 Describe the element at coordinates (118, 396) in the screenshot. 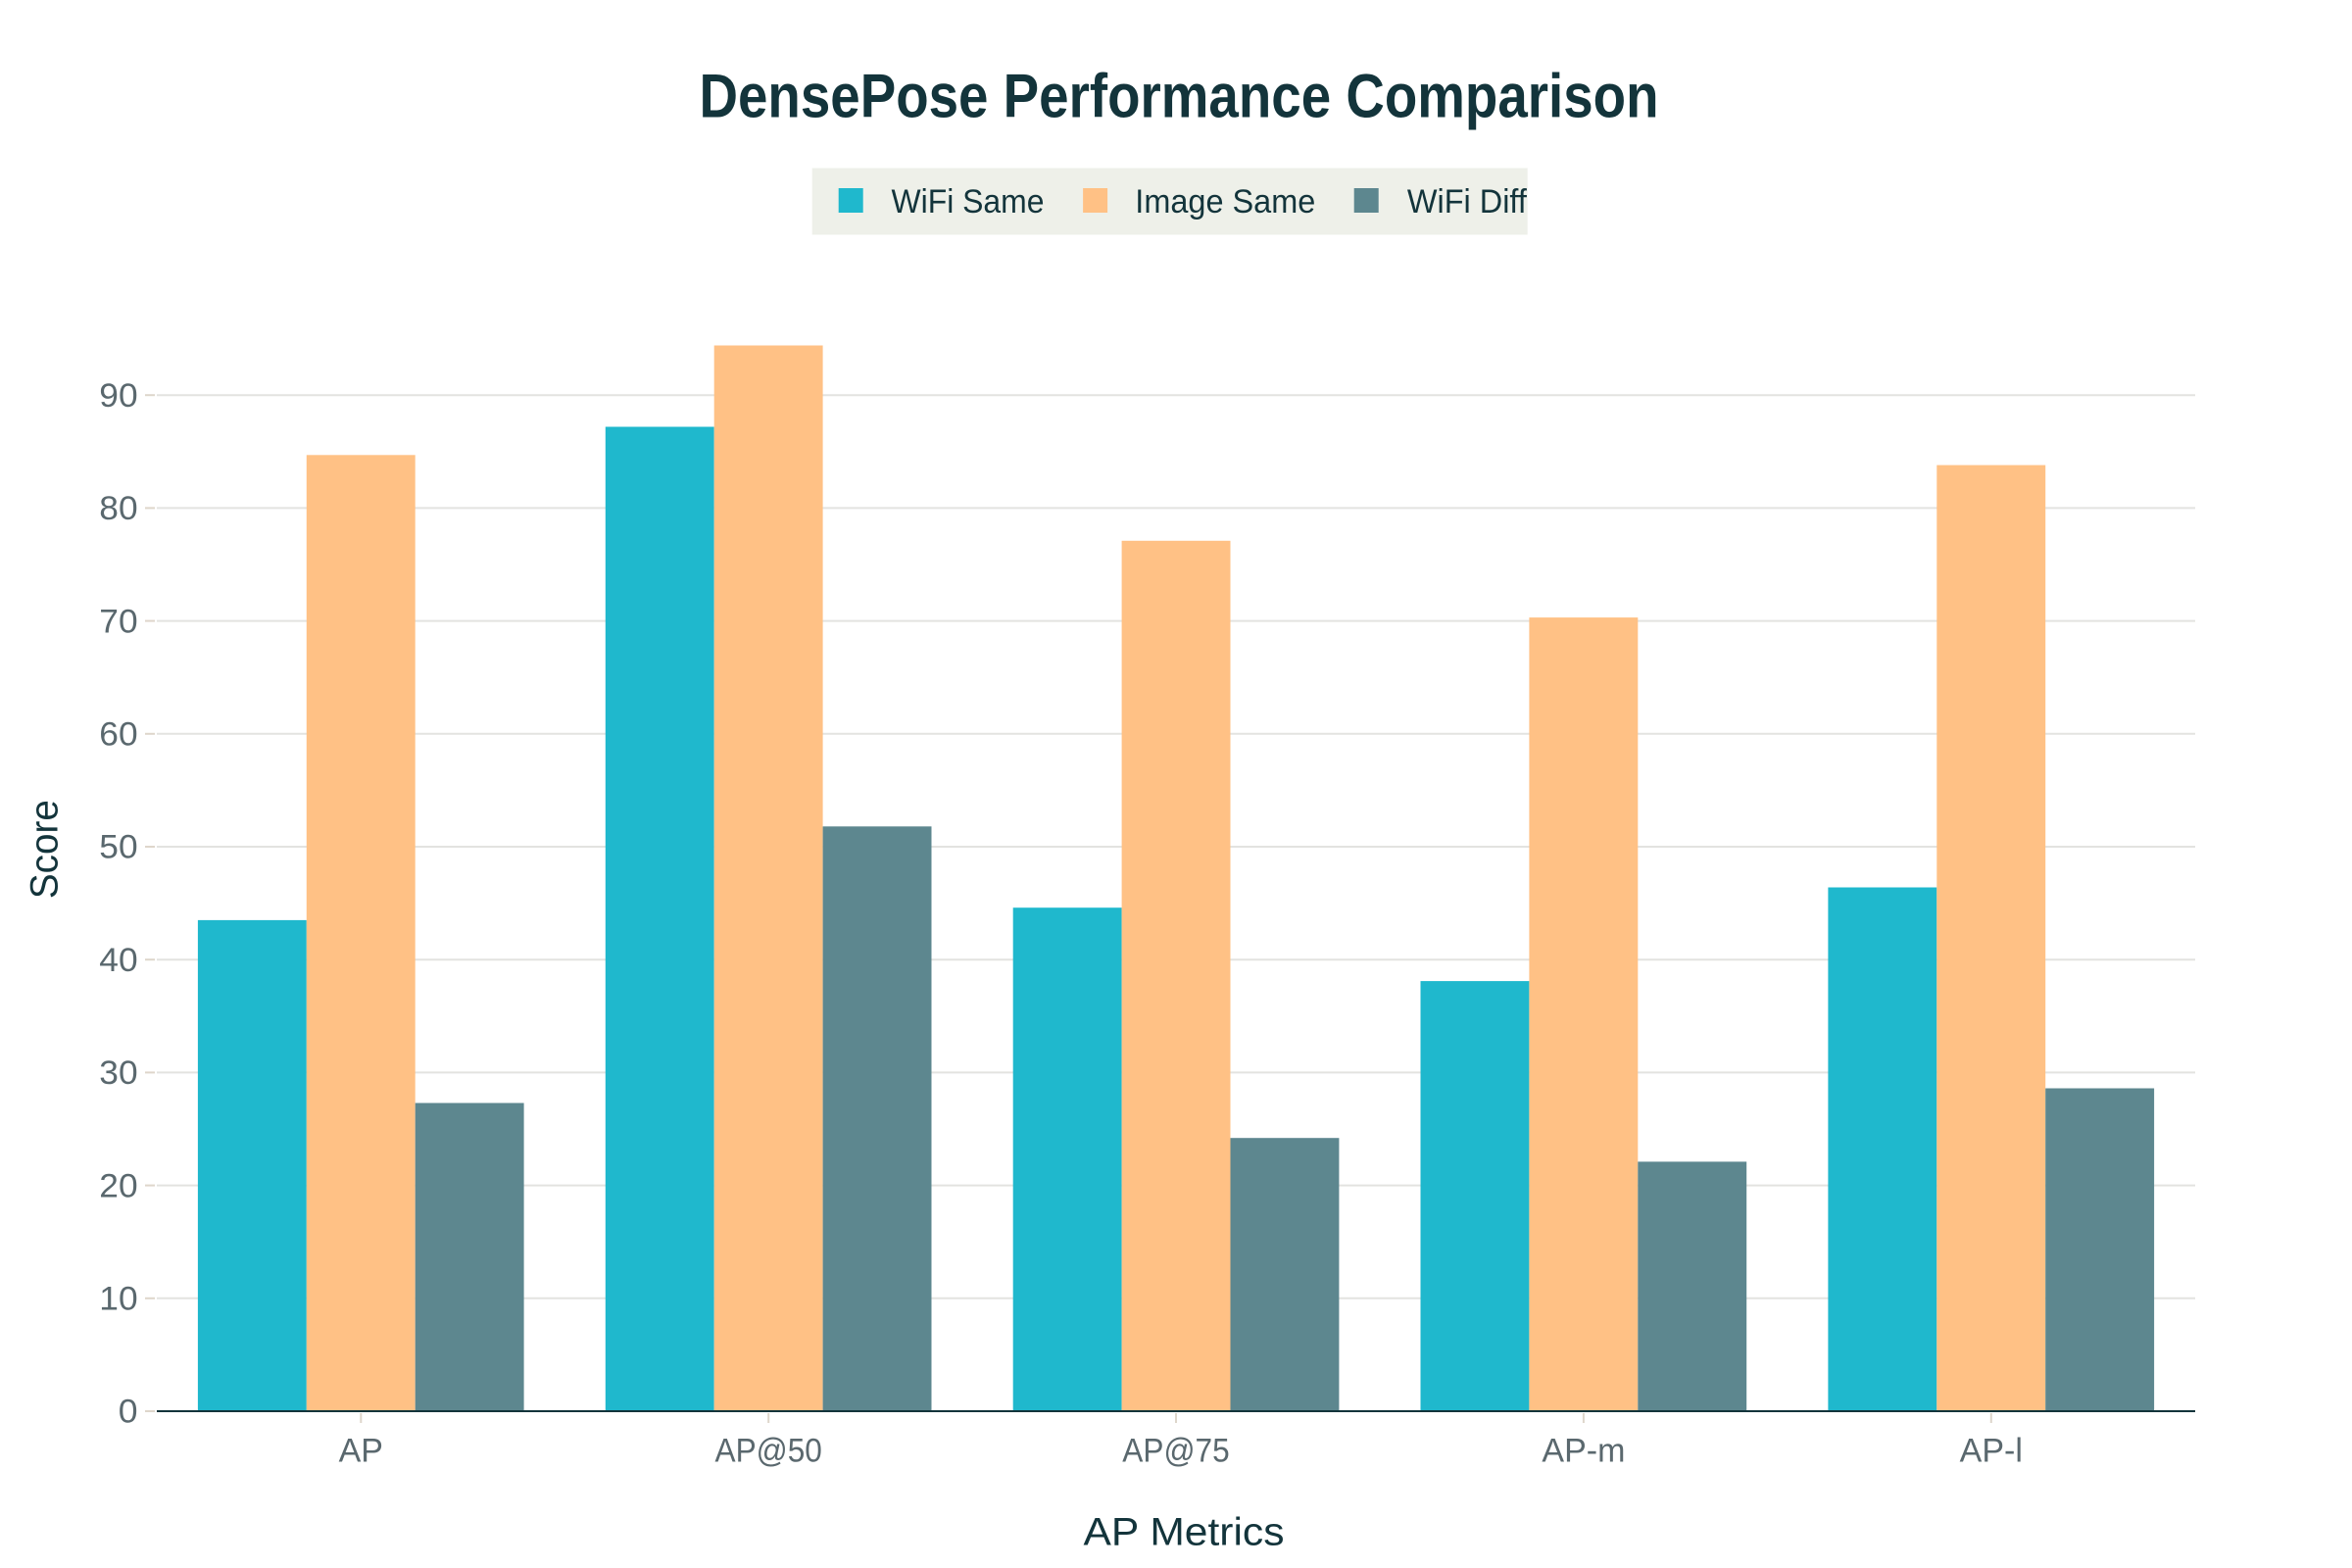

I see `svg-text: 90` at that location.